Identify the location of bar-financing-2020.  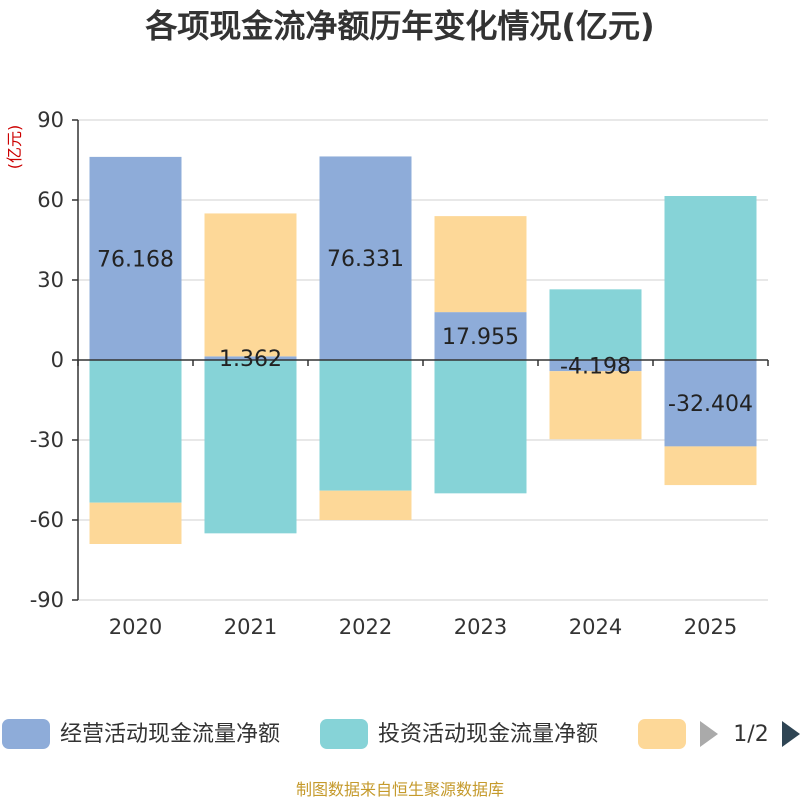
(135, 523).